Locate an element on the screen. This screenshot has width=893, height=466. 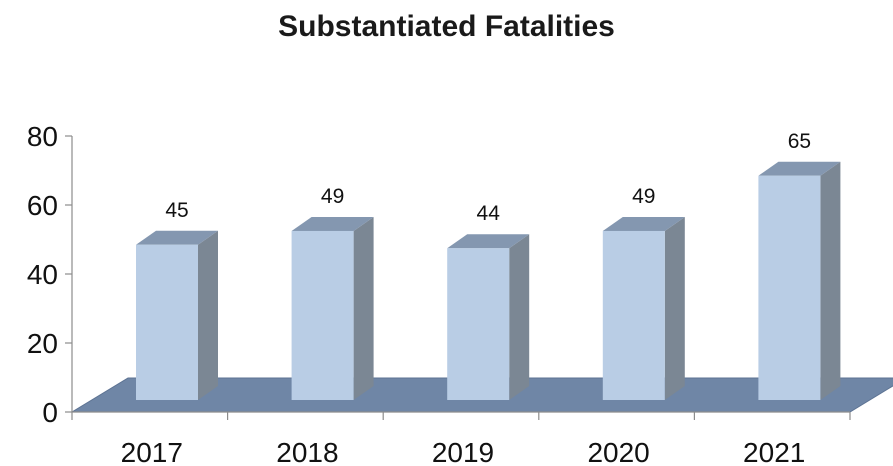
bar-2019 is located at coordinates (488, 317).